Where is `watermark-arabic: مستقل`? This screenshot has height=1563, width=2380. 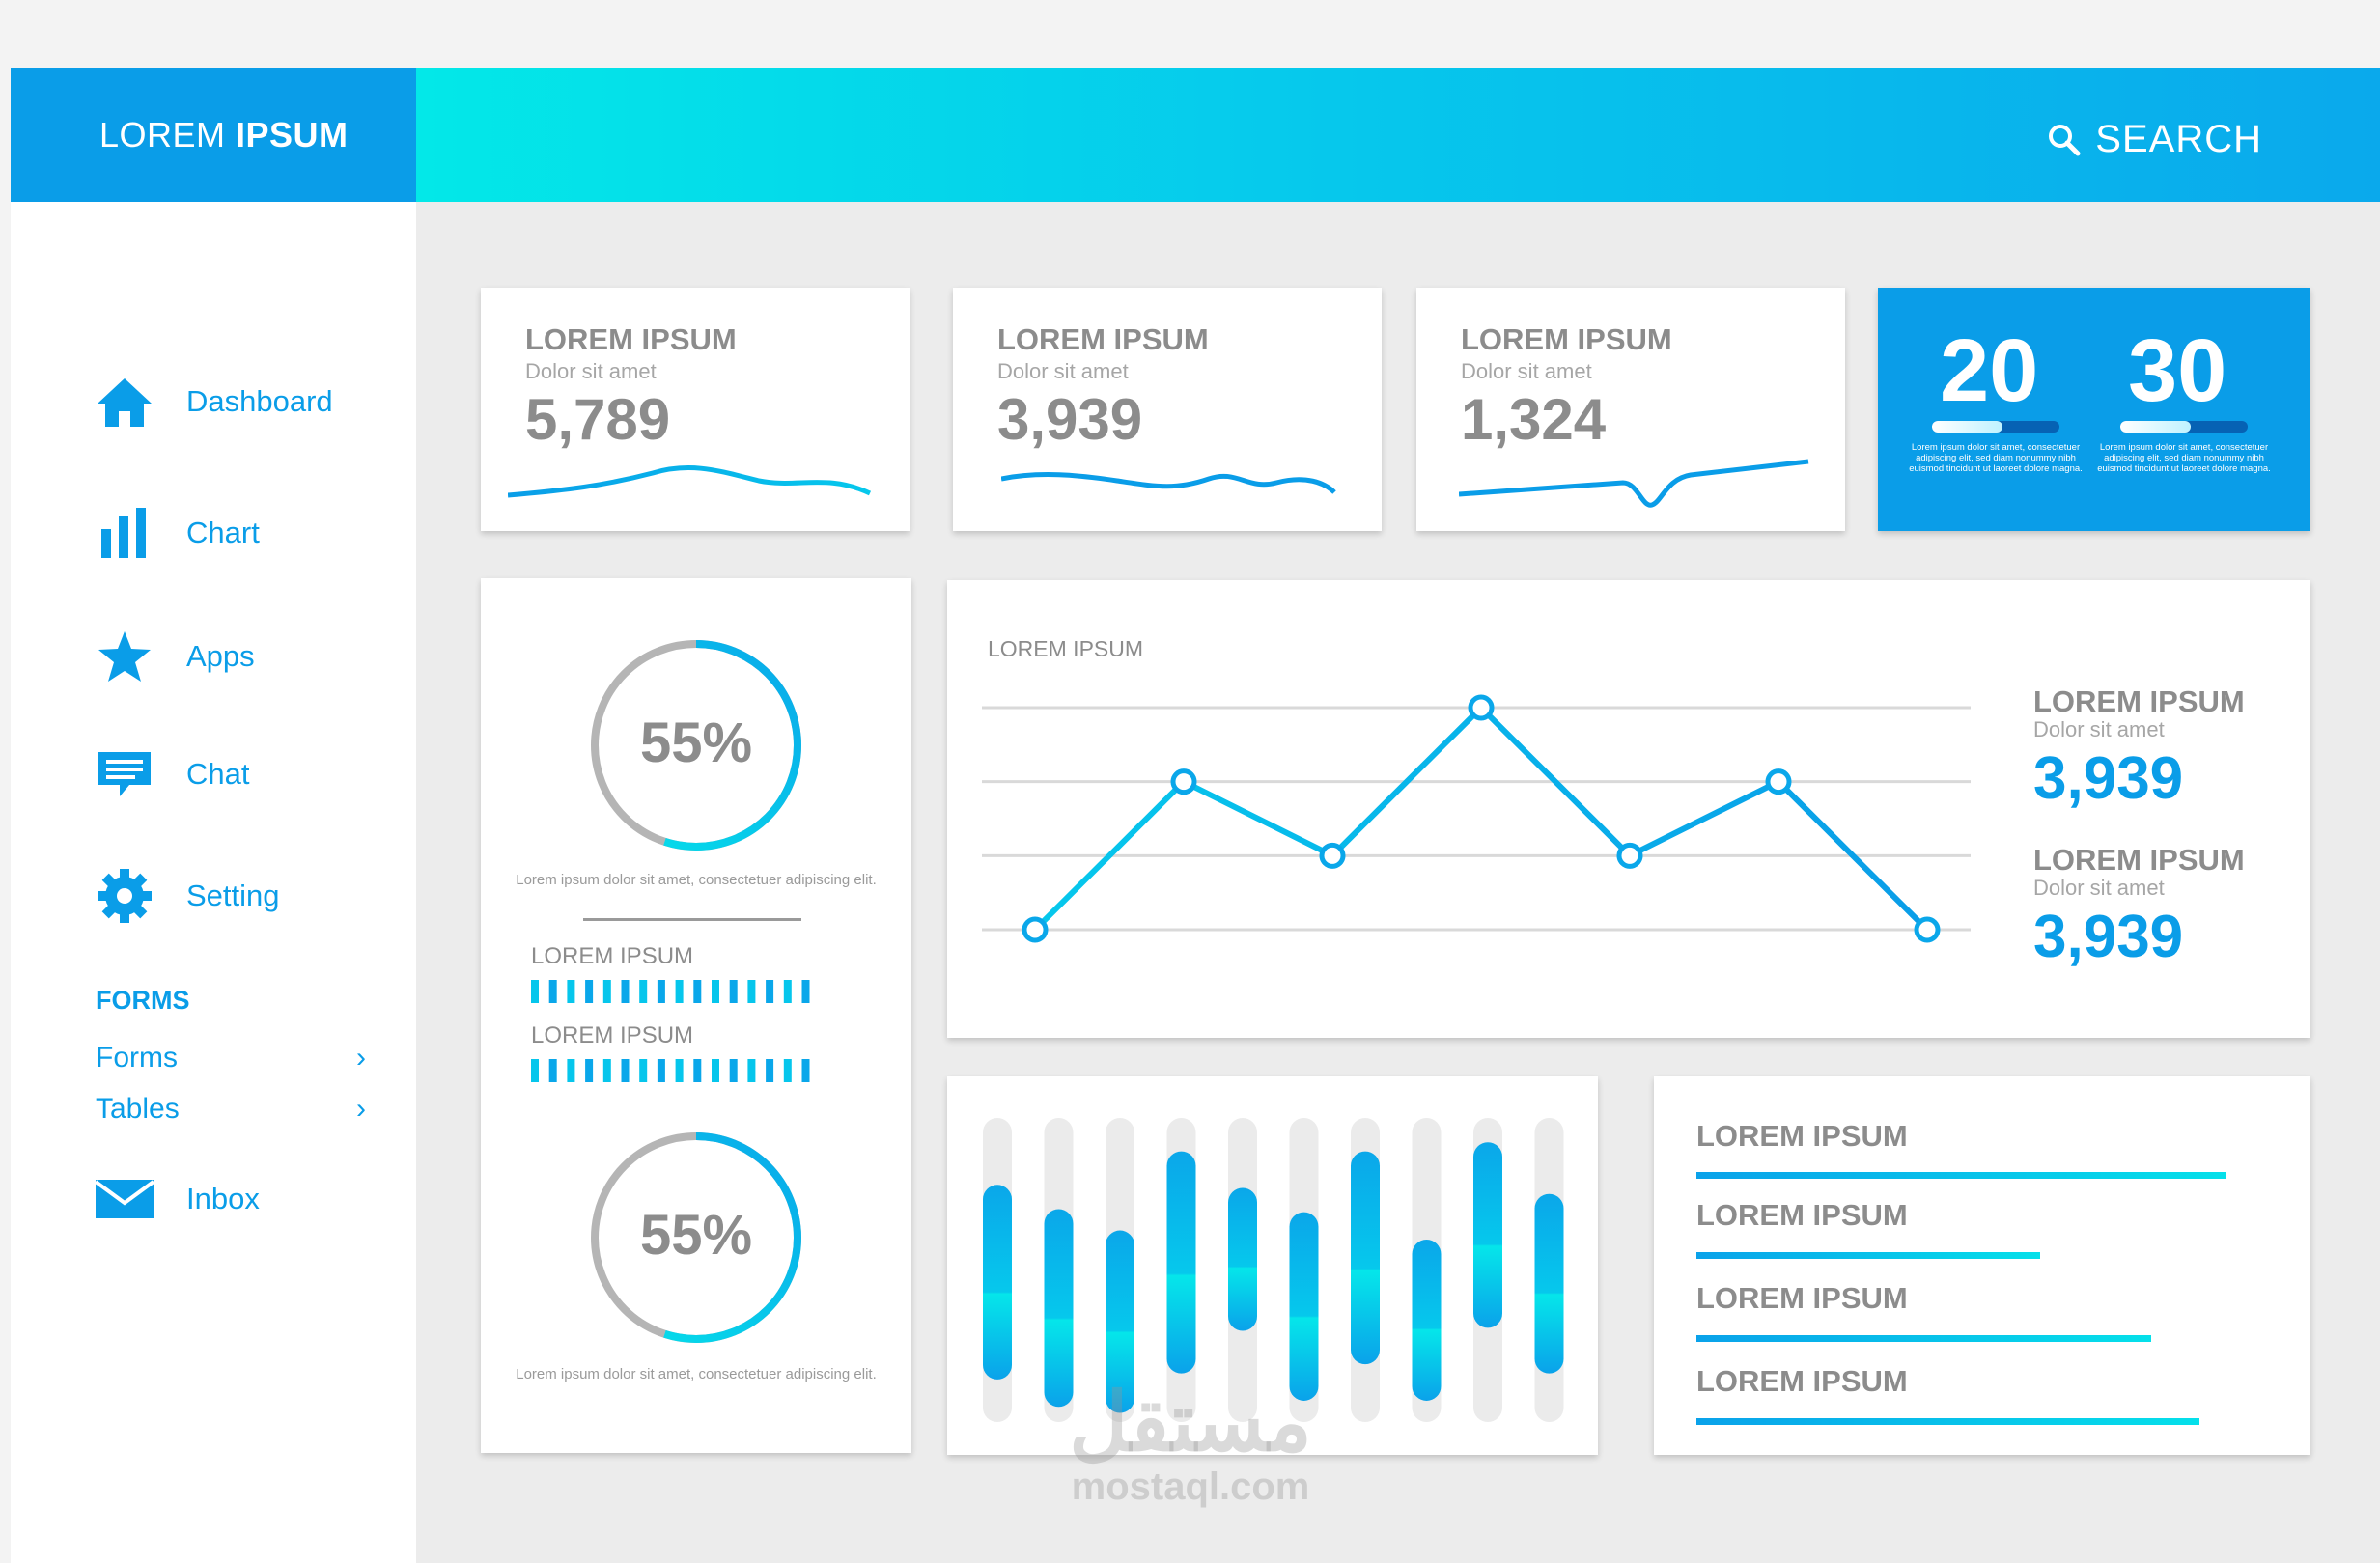
watermark-arabic: مستقل is located at coordinates (1191, 1422).